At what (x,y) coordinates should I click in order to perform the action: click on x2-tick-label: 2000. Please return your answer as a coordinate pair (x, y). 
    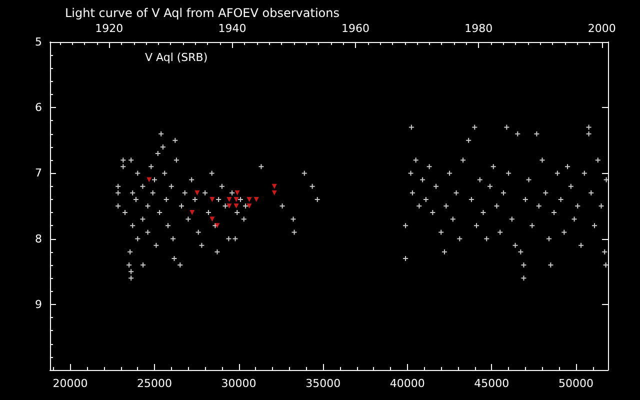
    Looking at the image, I should click on (602, 28).